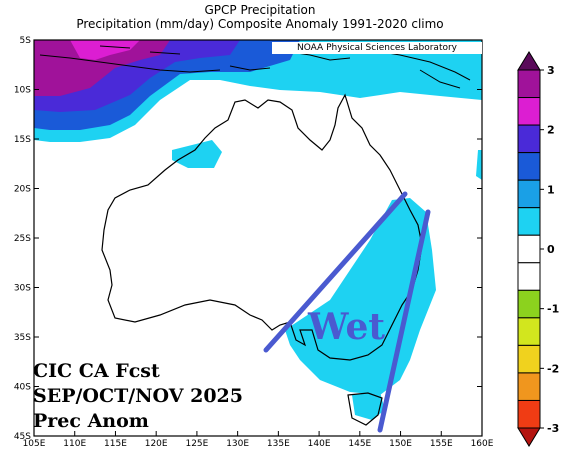  I want to click on lon-tick-label: 135E, so click(278, 444).